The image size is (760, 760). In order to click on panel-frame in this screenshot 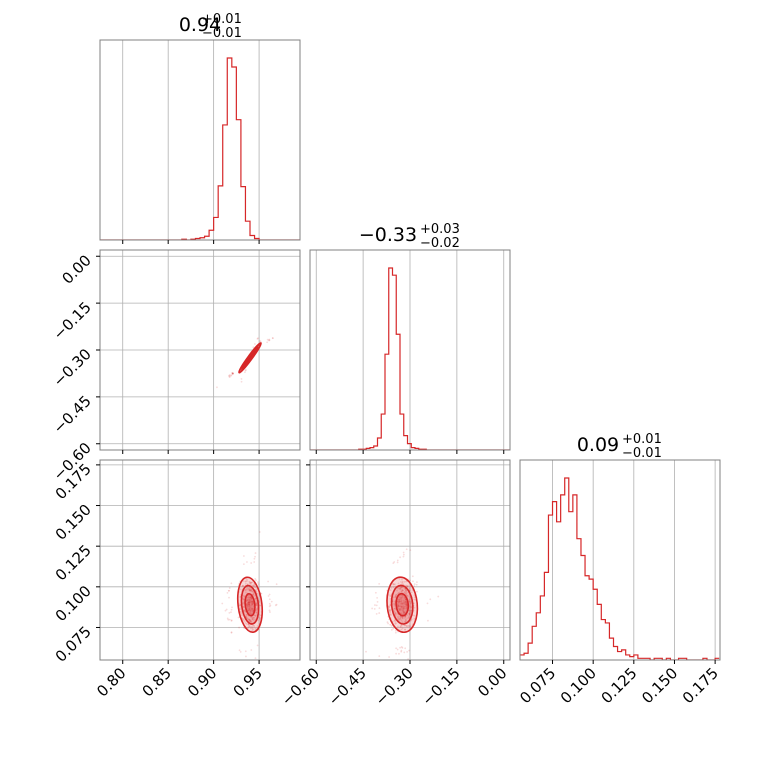, I will do `click(620, 560)`.